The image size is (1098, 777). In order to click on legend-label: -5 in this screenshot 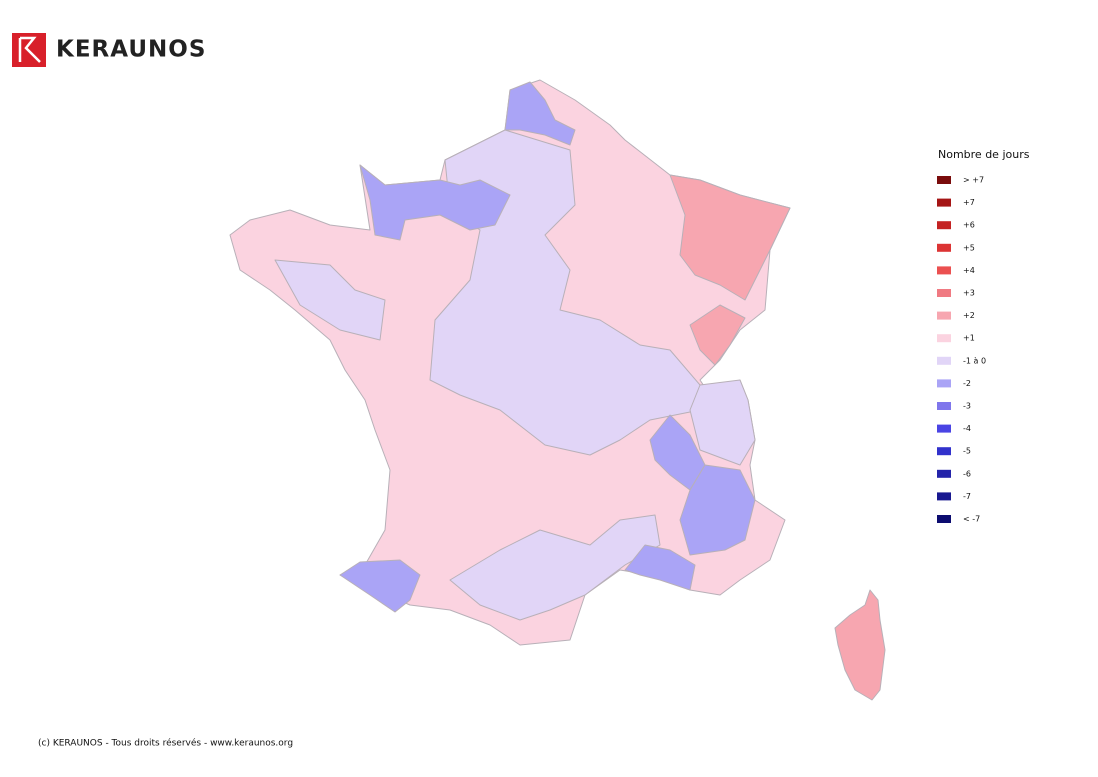, I will do `click(967, 451)`.